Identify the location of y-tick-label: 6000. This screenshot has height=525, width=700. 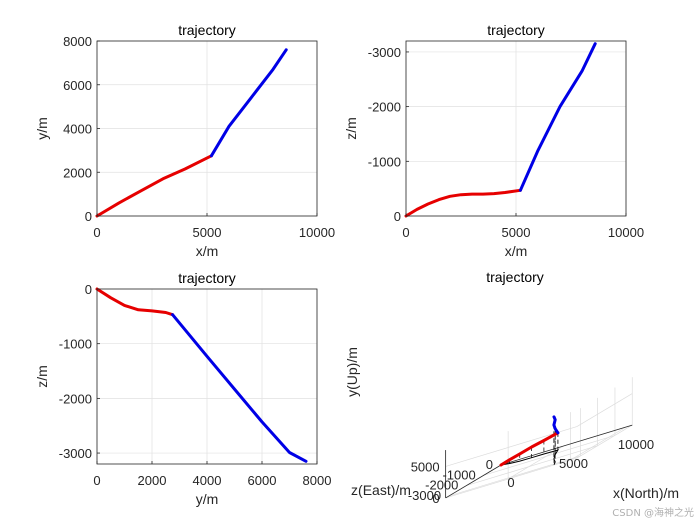
(77, 85).